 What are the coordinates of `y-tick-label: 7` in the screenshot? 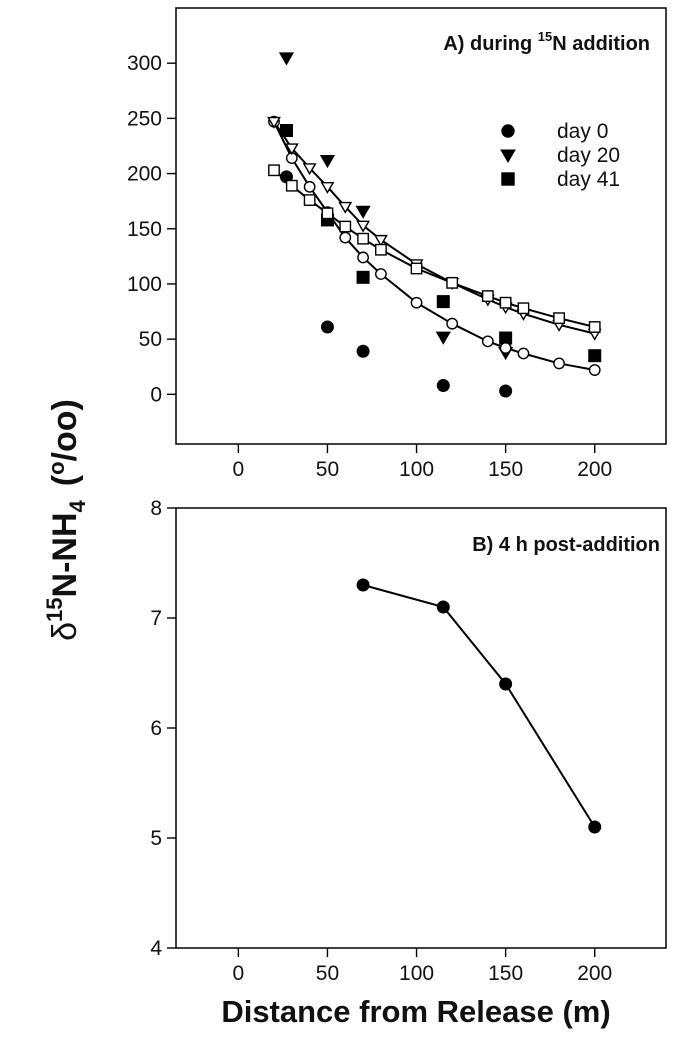 It's located at (156, 618).